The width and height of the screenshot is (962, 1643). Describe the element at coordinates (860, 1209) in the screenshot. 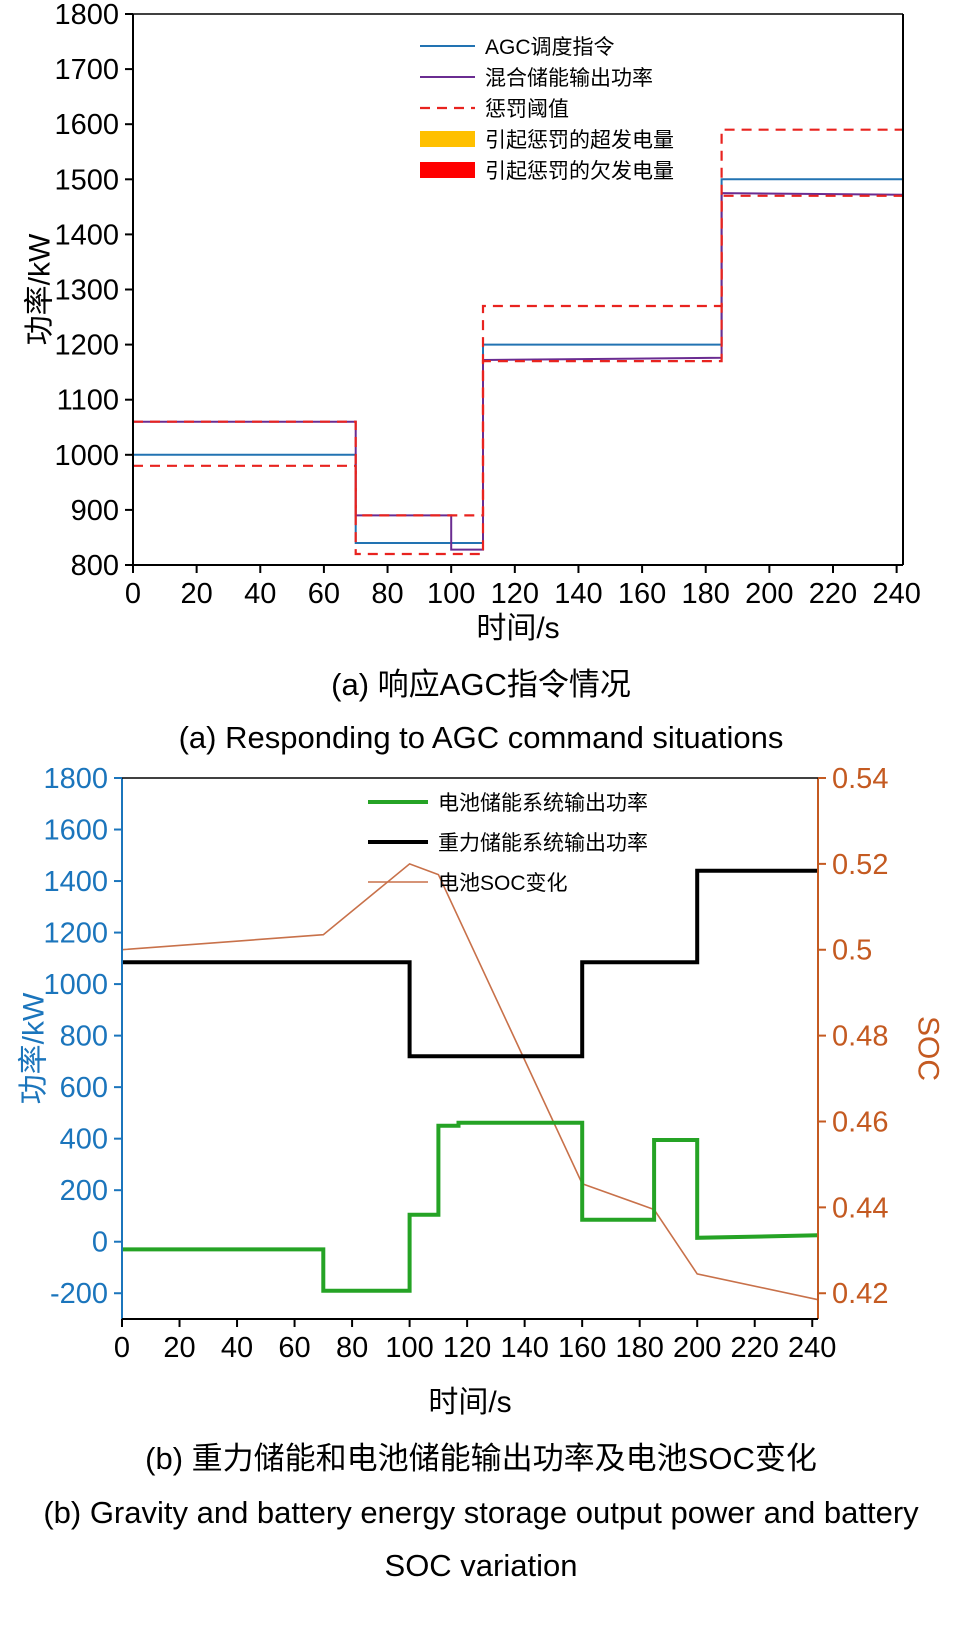

I see `y2-tick-label: 0.44` at that location.